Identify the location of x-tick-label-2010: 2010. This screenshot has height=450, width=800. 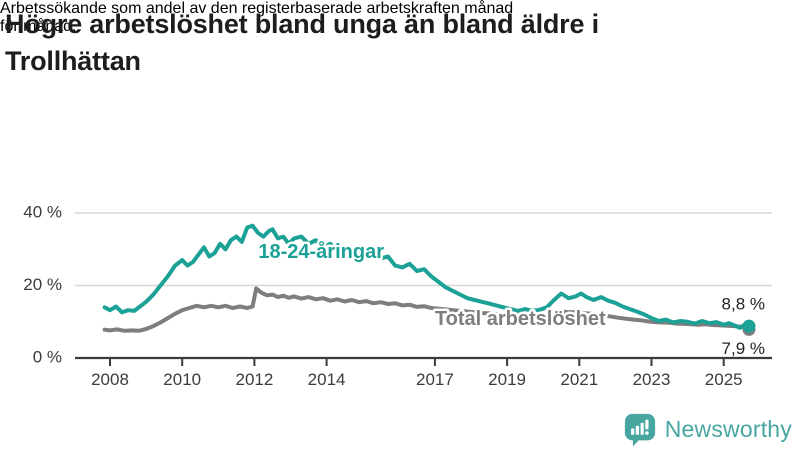
(182, 379).